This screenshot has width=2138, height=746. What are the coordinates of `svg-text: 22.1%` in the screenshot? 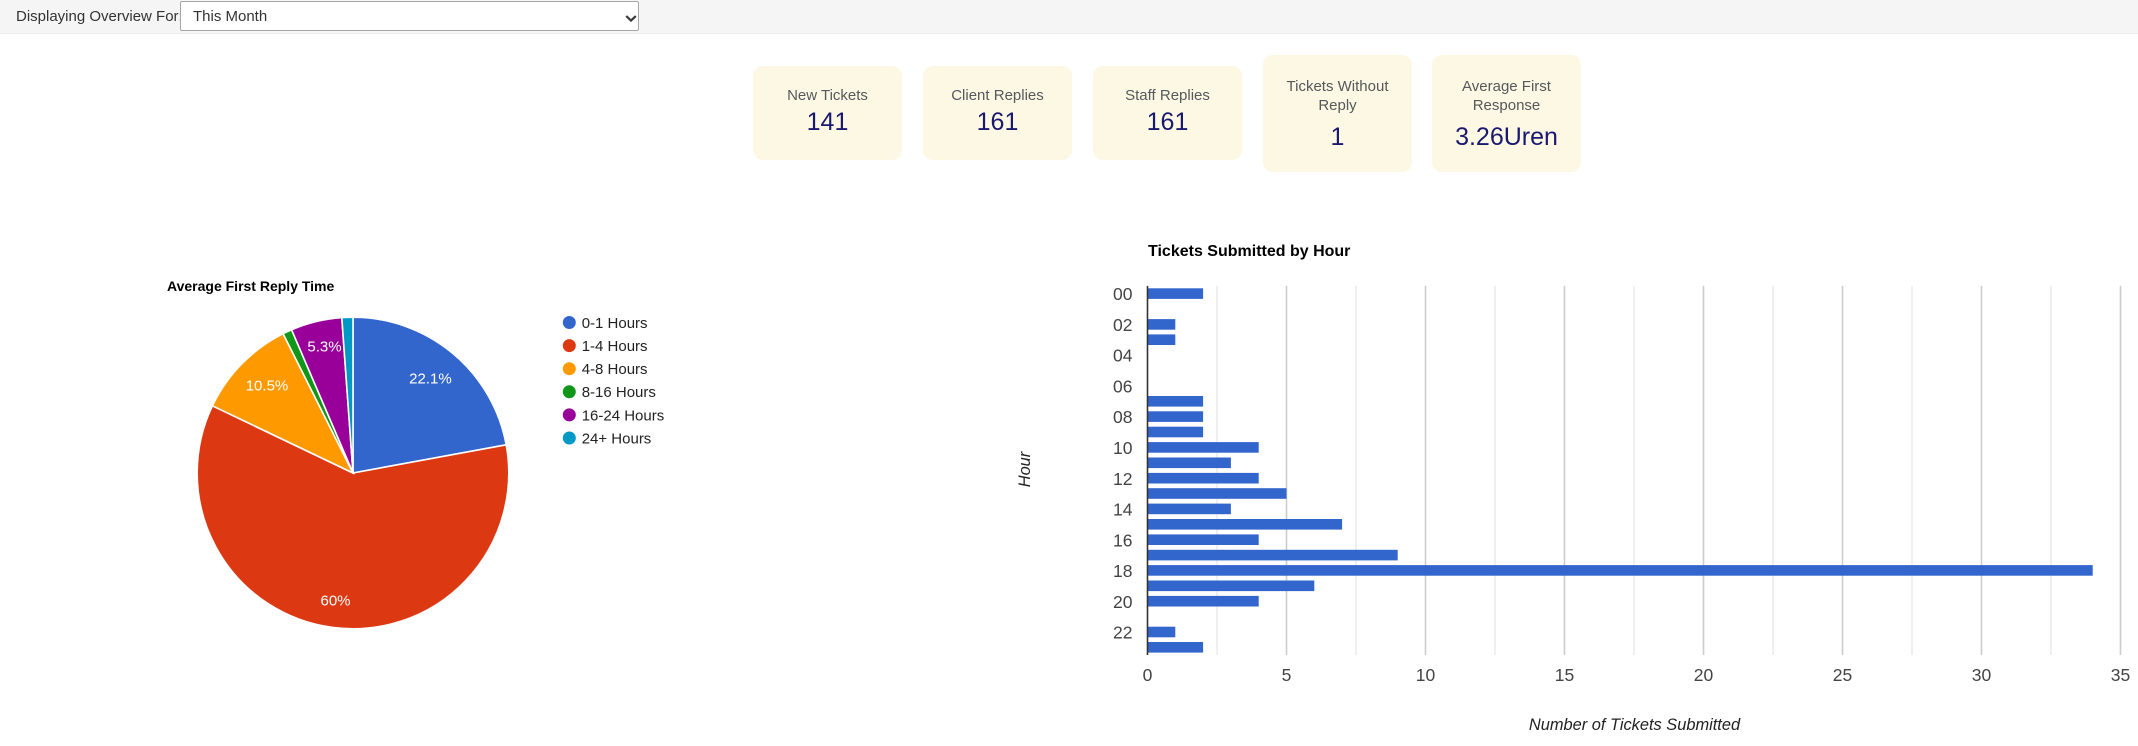 It's located at (430, 379).